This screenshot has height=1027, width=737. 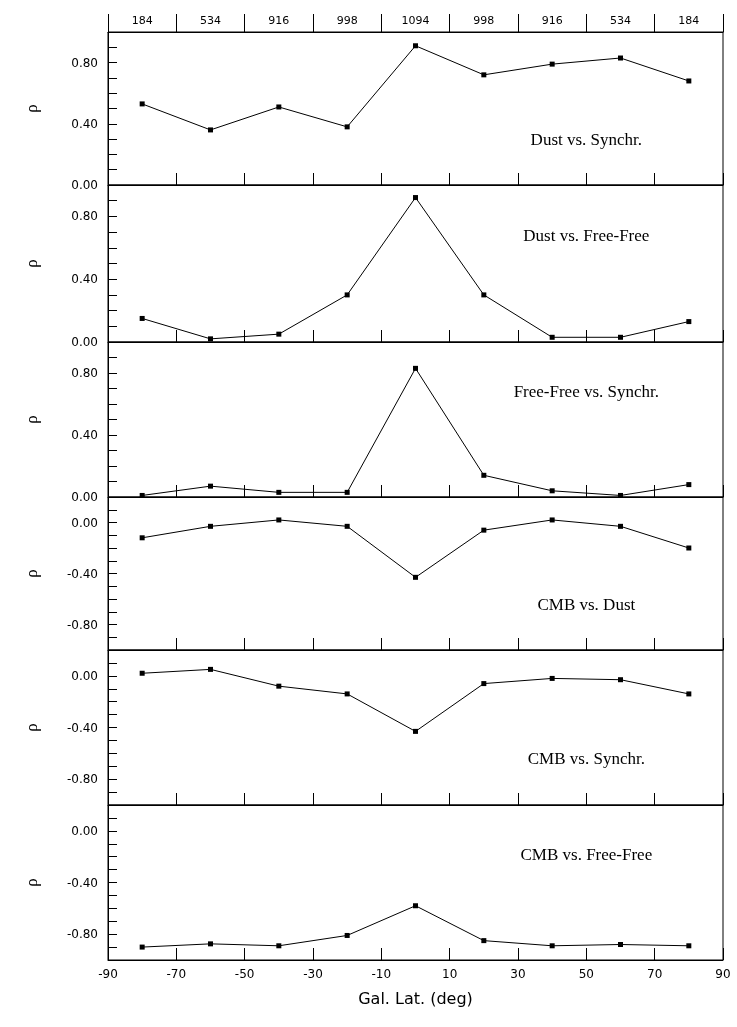 I want to click on annotation: CMB vs. Free-Free, so click(x=586, y=855).